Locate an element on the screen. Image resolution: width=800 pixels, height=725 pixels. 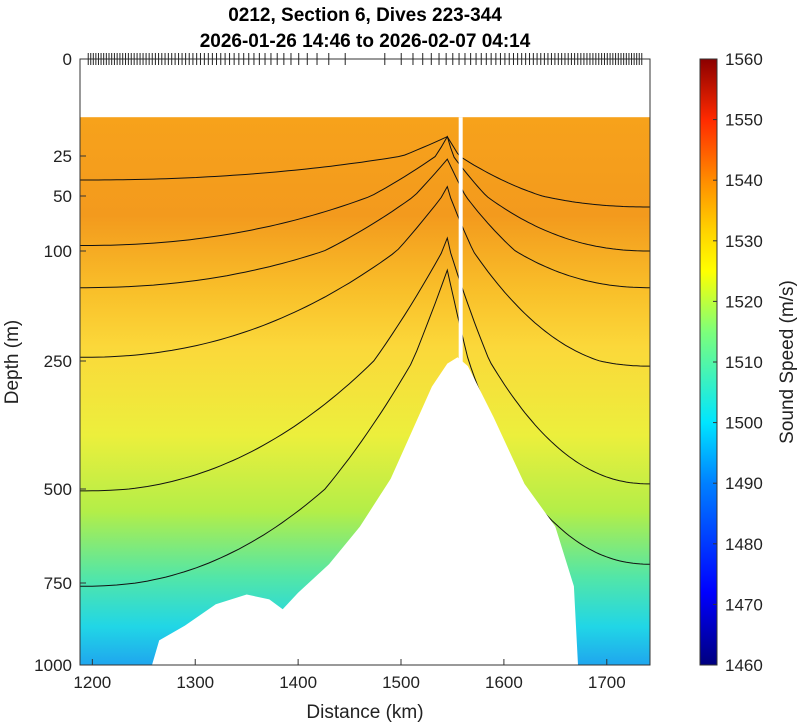
colorbar-tick-label: 1480 is located at coordinates (744, 544).